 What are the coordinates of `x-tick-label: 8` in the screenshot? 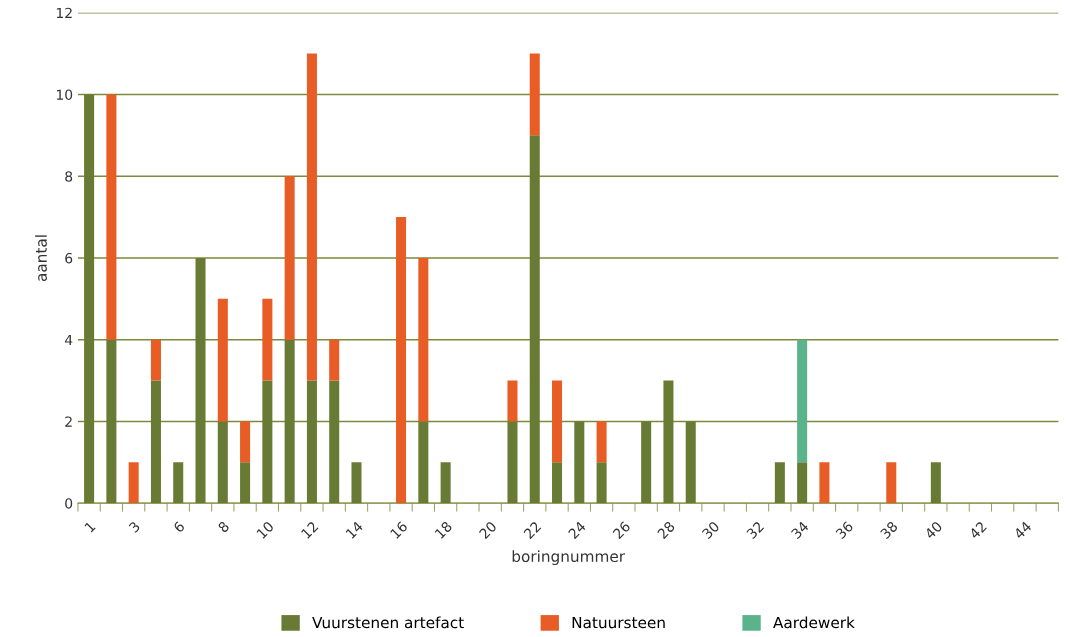 It's located at (223, 527).